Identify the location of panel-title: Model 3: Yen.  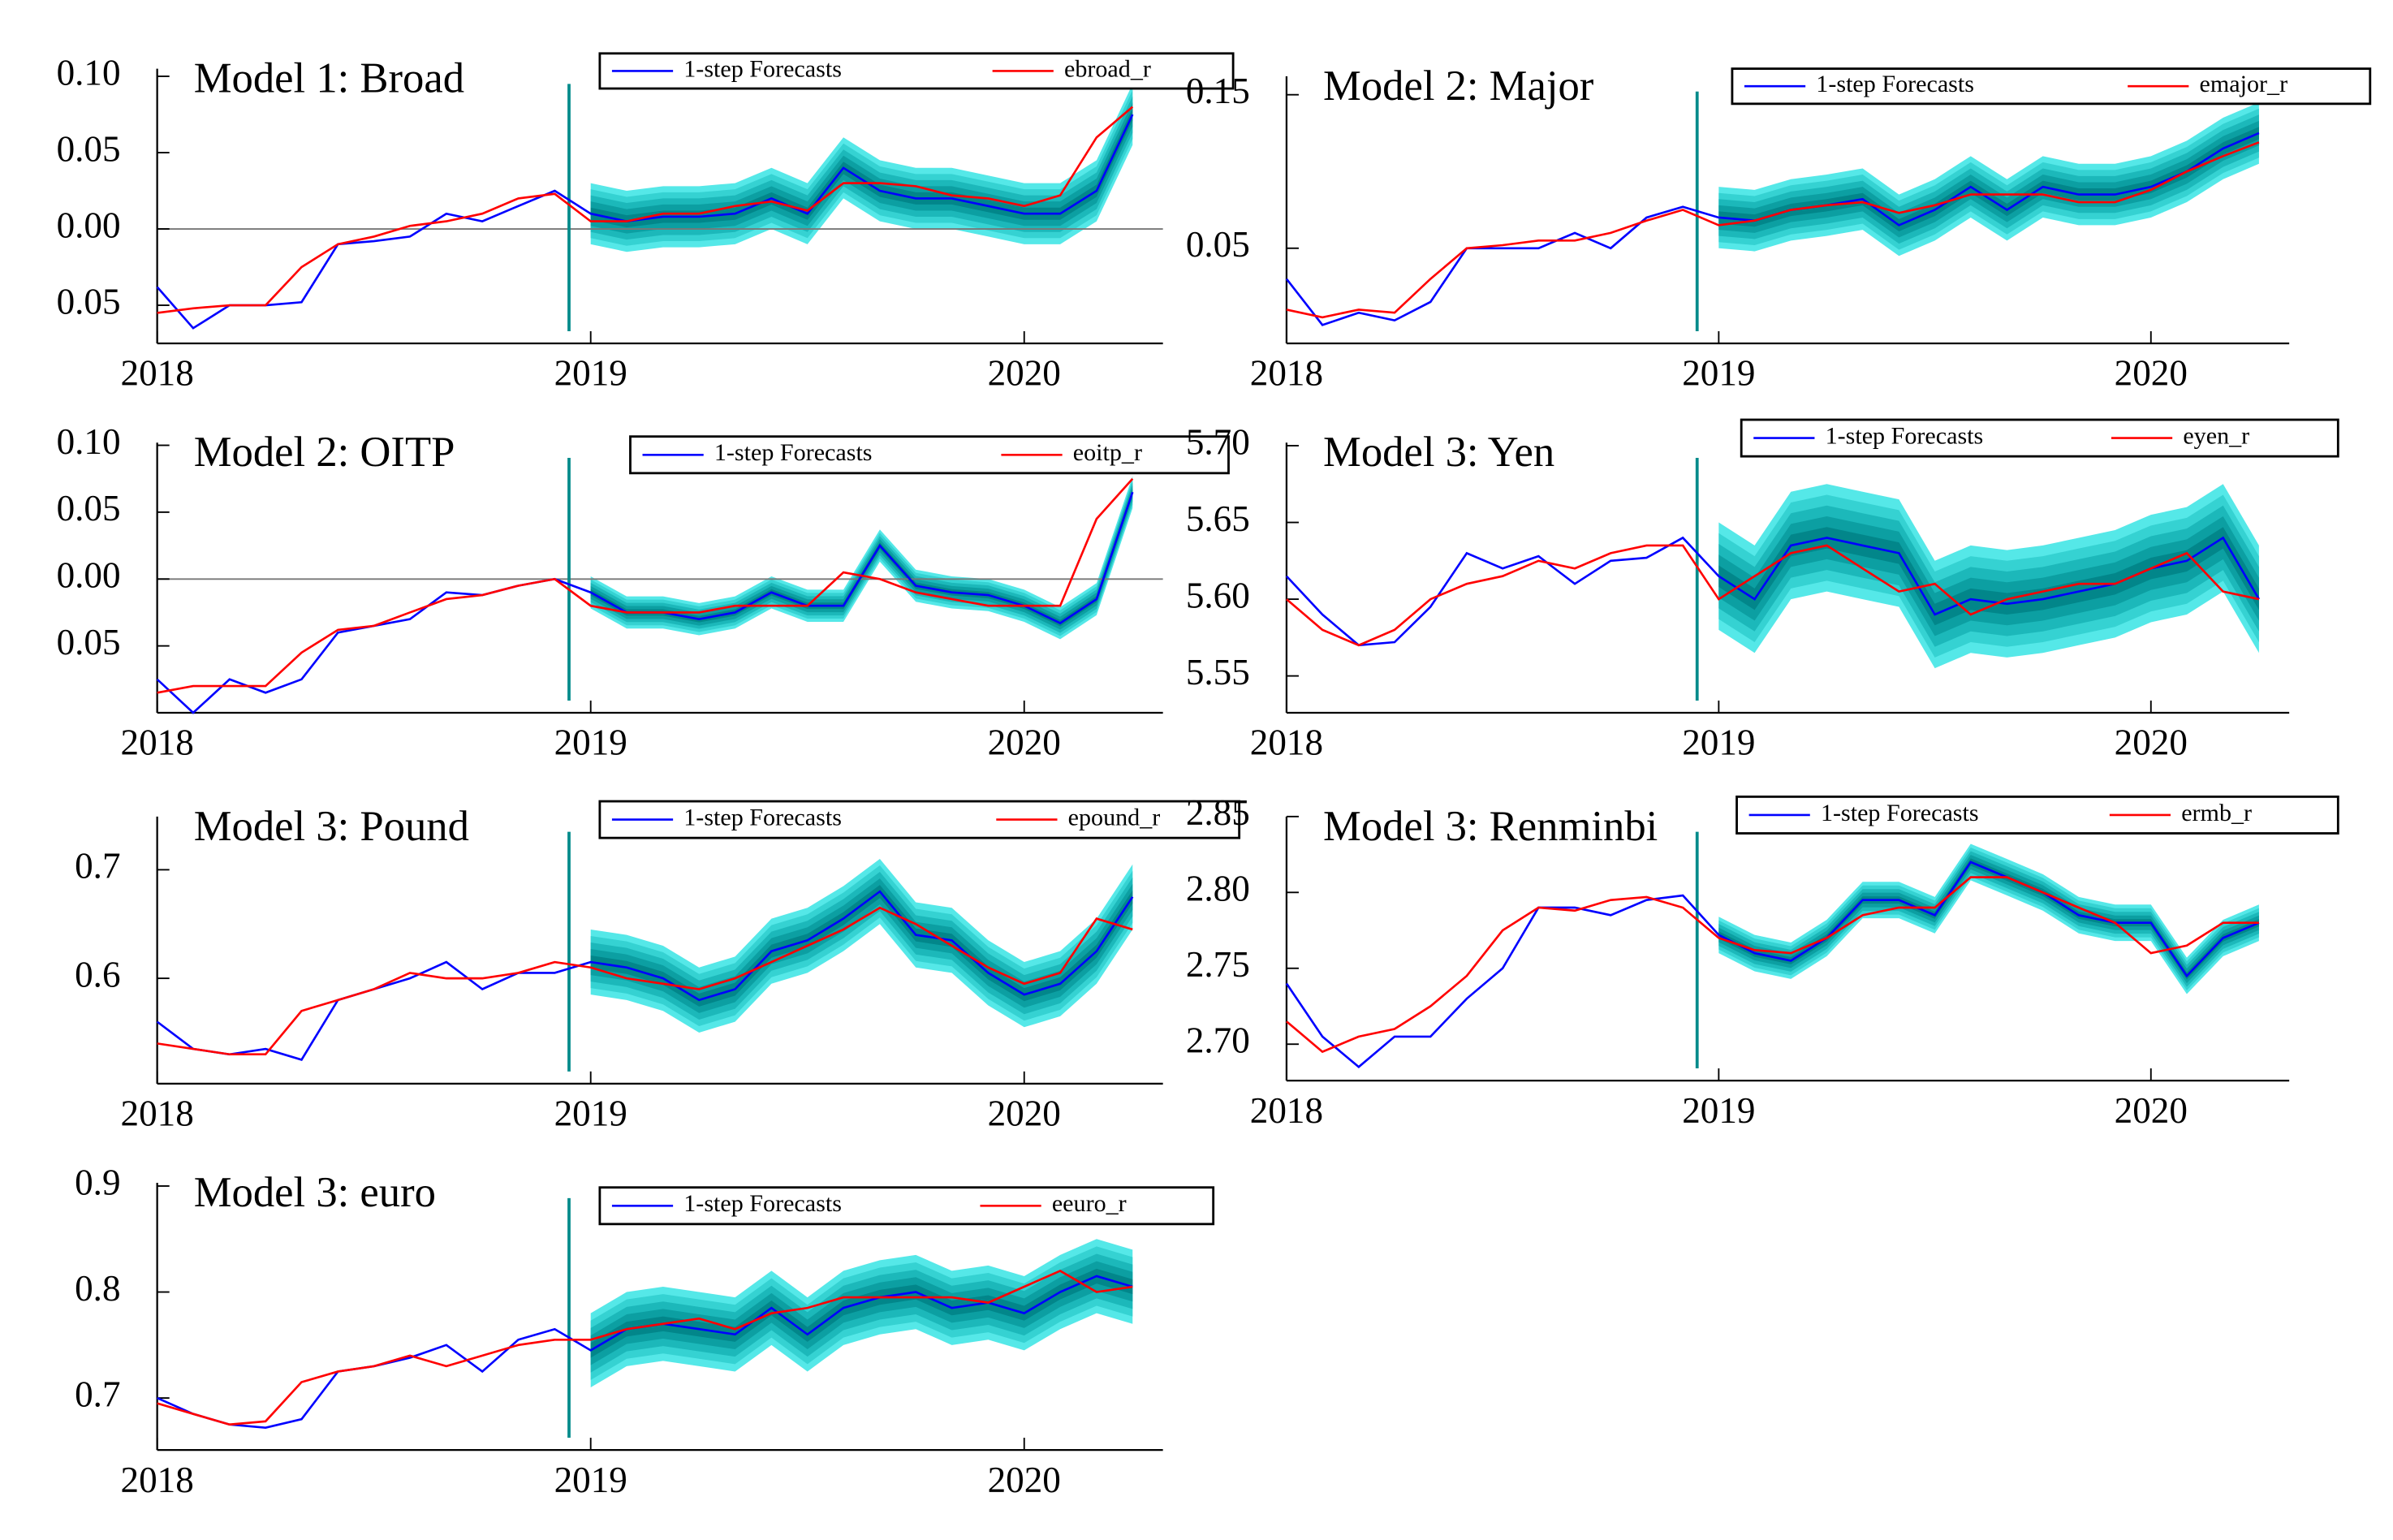
(1438, 453).